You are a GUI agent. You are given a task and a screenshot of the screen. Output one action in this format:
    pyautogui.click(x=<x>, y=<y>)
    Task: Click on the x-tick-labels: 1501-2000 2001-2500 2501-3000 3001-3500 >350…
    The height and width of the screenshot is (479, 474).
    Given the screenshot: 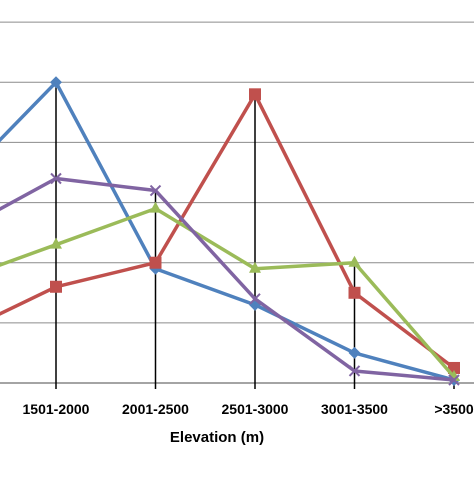 What is the action you would take?
    pyautogui.click(x=248, y=409)
    